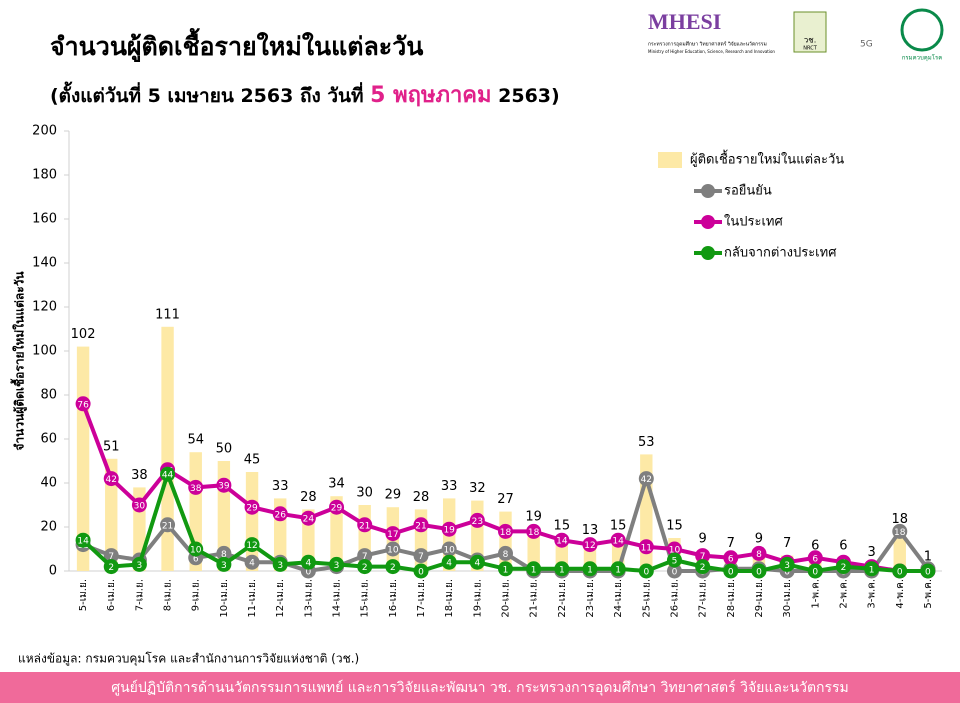 This screenshot has width=960, height=703. I want to click on x-tick-label: 23-เม.ย., so click(590, 598).